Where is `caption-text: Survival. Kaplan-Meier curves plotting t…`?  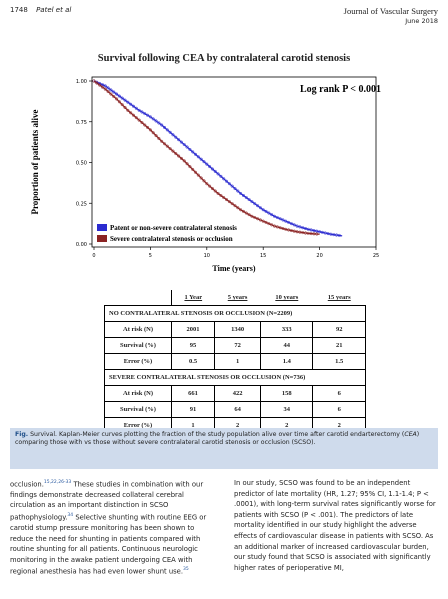
caption-text: Survival. Kaplan-Meier curves plotting t… is located at coordinates (216, 434).